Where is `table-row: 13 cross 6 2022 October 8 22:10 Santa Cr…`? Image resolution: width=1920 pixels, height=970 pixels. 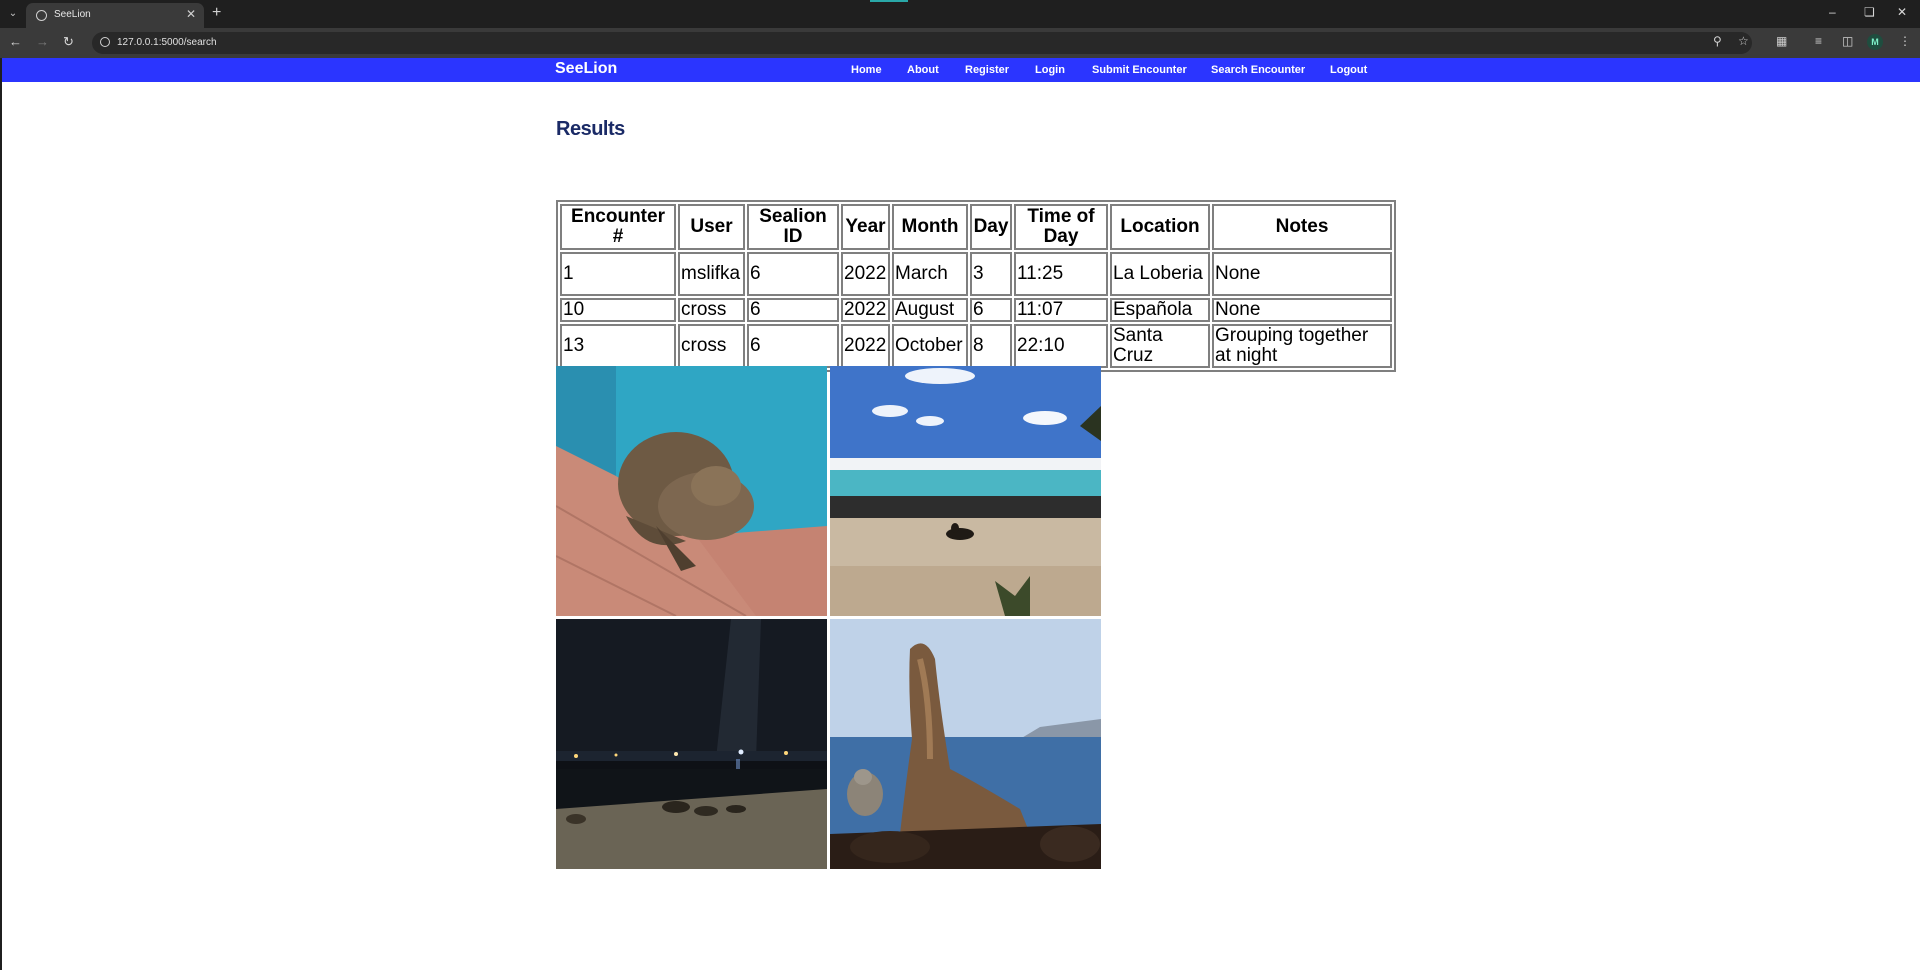
table-row: 13 cross 6 2022 October 8 22:10 Santa Cr… is located at coordinates (976, 346).